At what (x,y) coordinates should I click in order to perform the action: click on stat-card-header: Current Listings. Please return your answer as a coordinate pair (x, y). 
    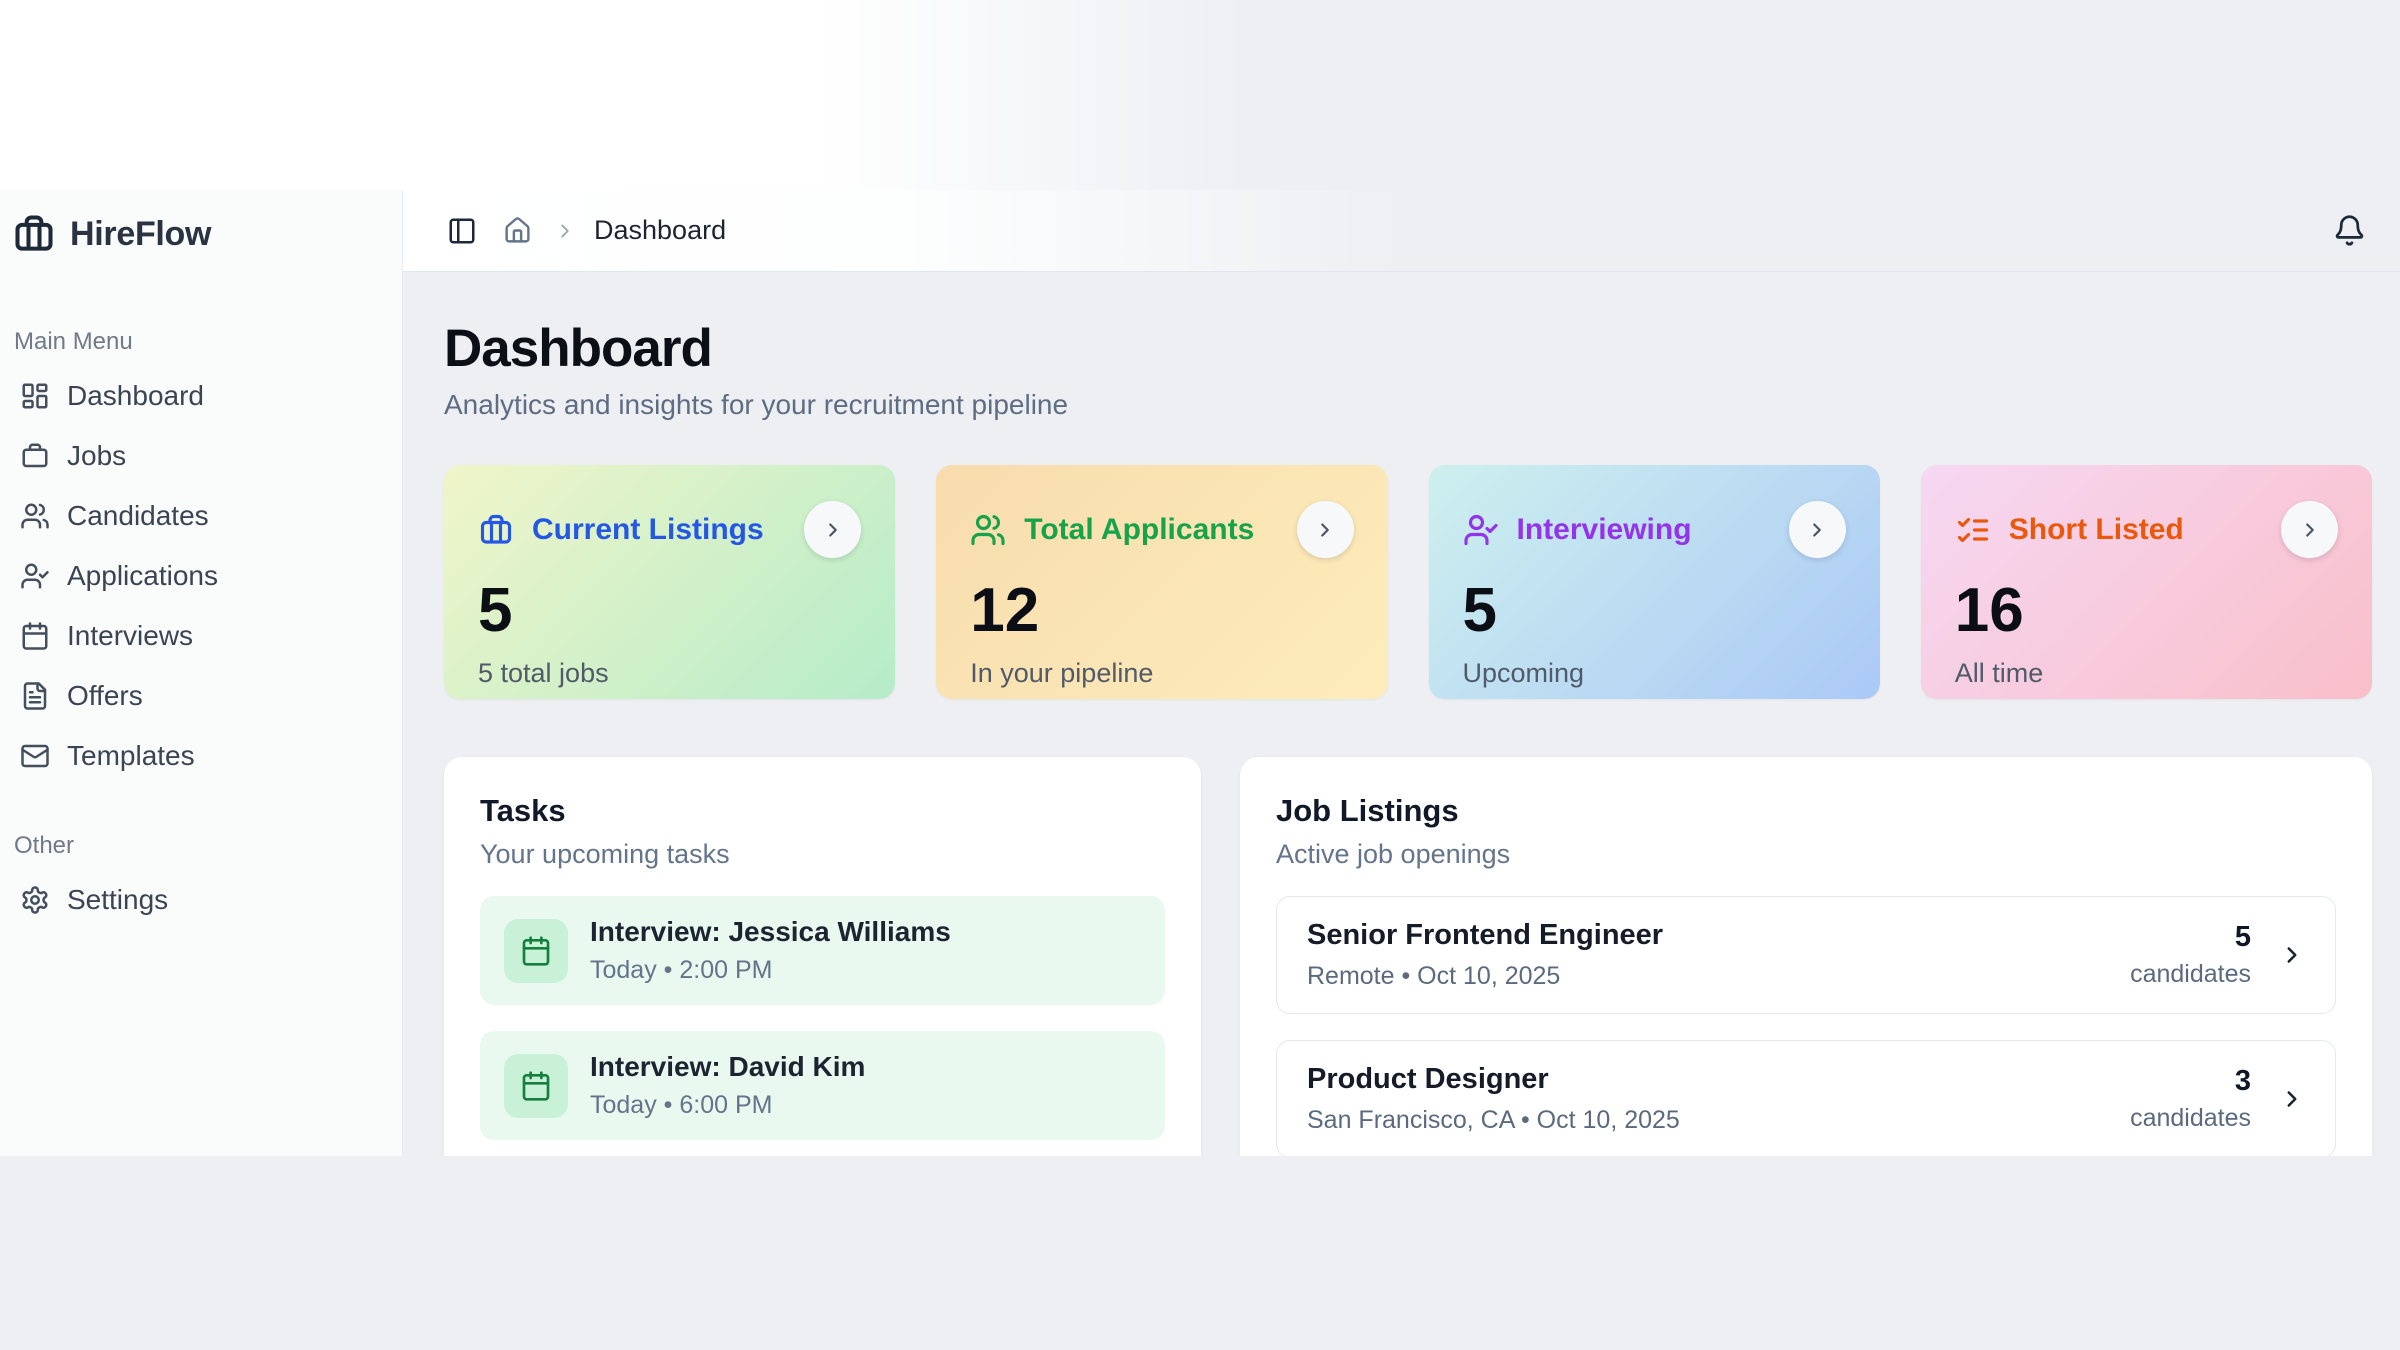
    Looking at the image, I should click on (670, 529).